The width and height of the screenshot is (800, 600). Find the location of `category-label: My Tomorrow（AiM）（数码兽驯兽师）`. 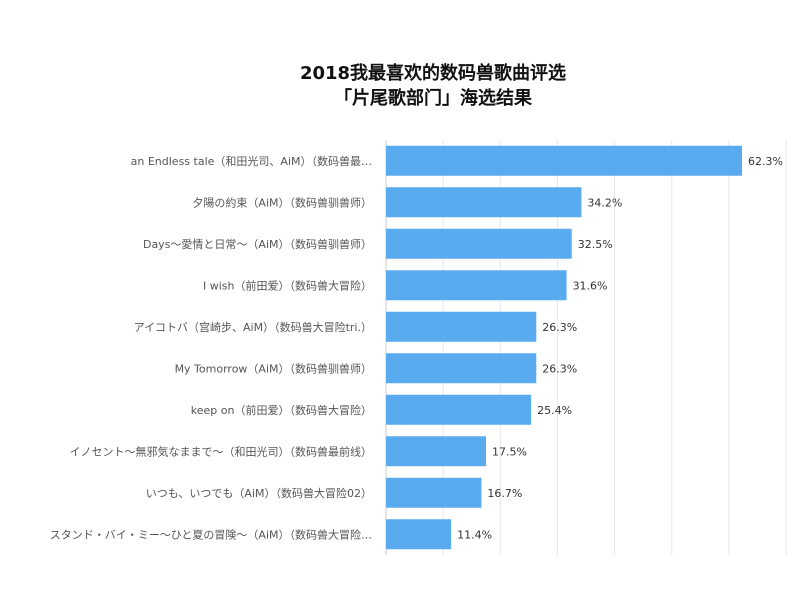

category-label: My Tomorrow（AiM）（数码兽驯兽师） is located at coordinates (273, 368).